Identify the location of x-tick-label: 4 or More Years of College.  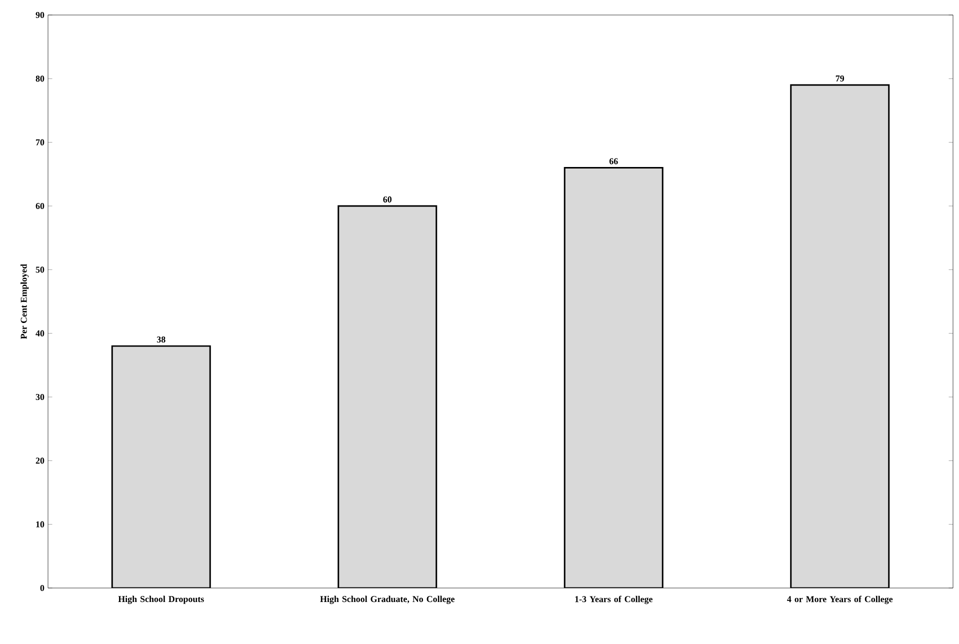
(840, 600).